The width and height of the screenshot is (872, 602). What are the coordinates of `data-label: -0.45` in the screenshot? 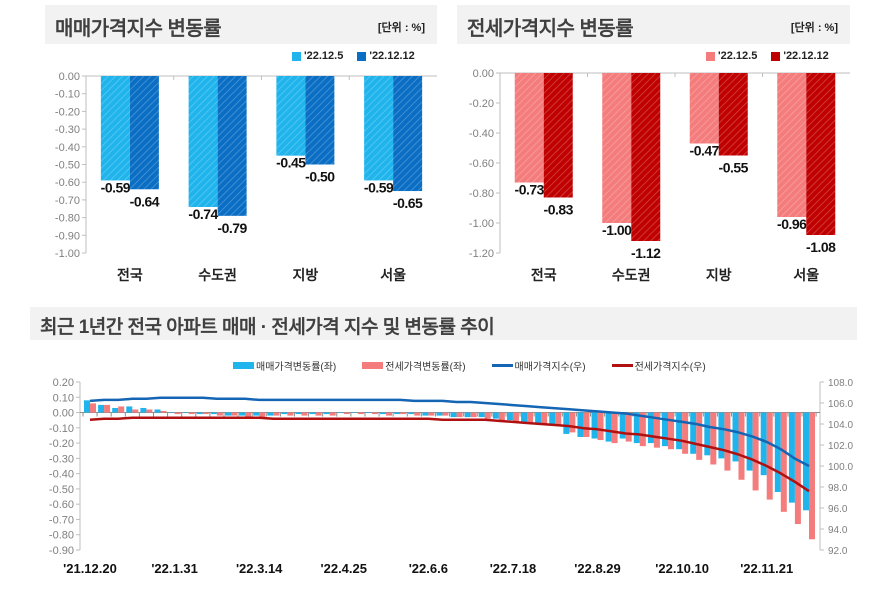 It's located at (291, 163).